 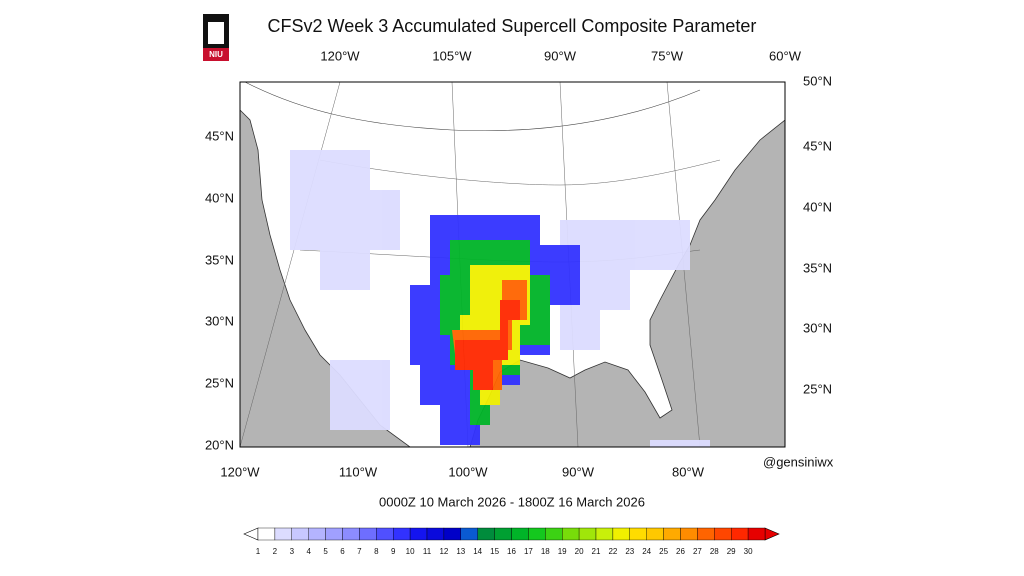 I want to click on bottom-lon-label: 80°W, so click(x=688, y=471).